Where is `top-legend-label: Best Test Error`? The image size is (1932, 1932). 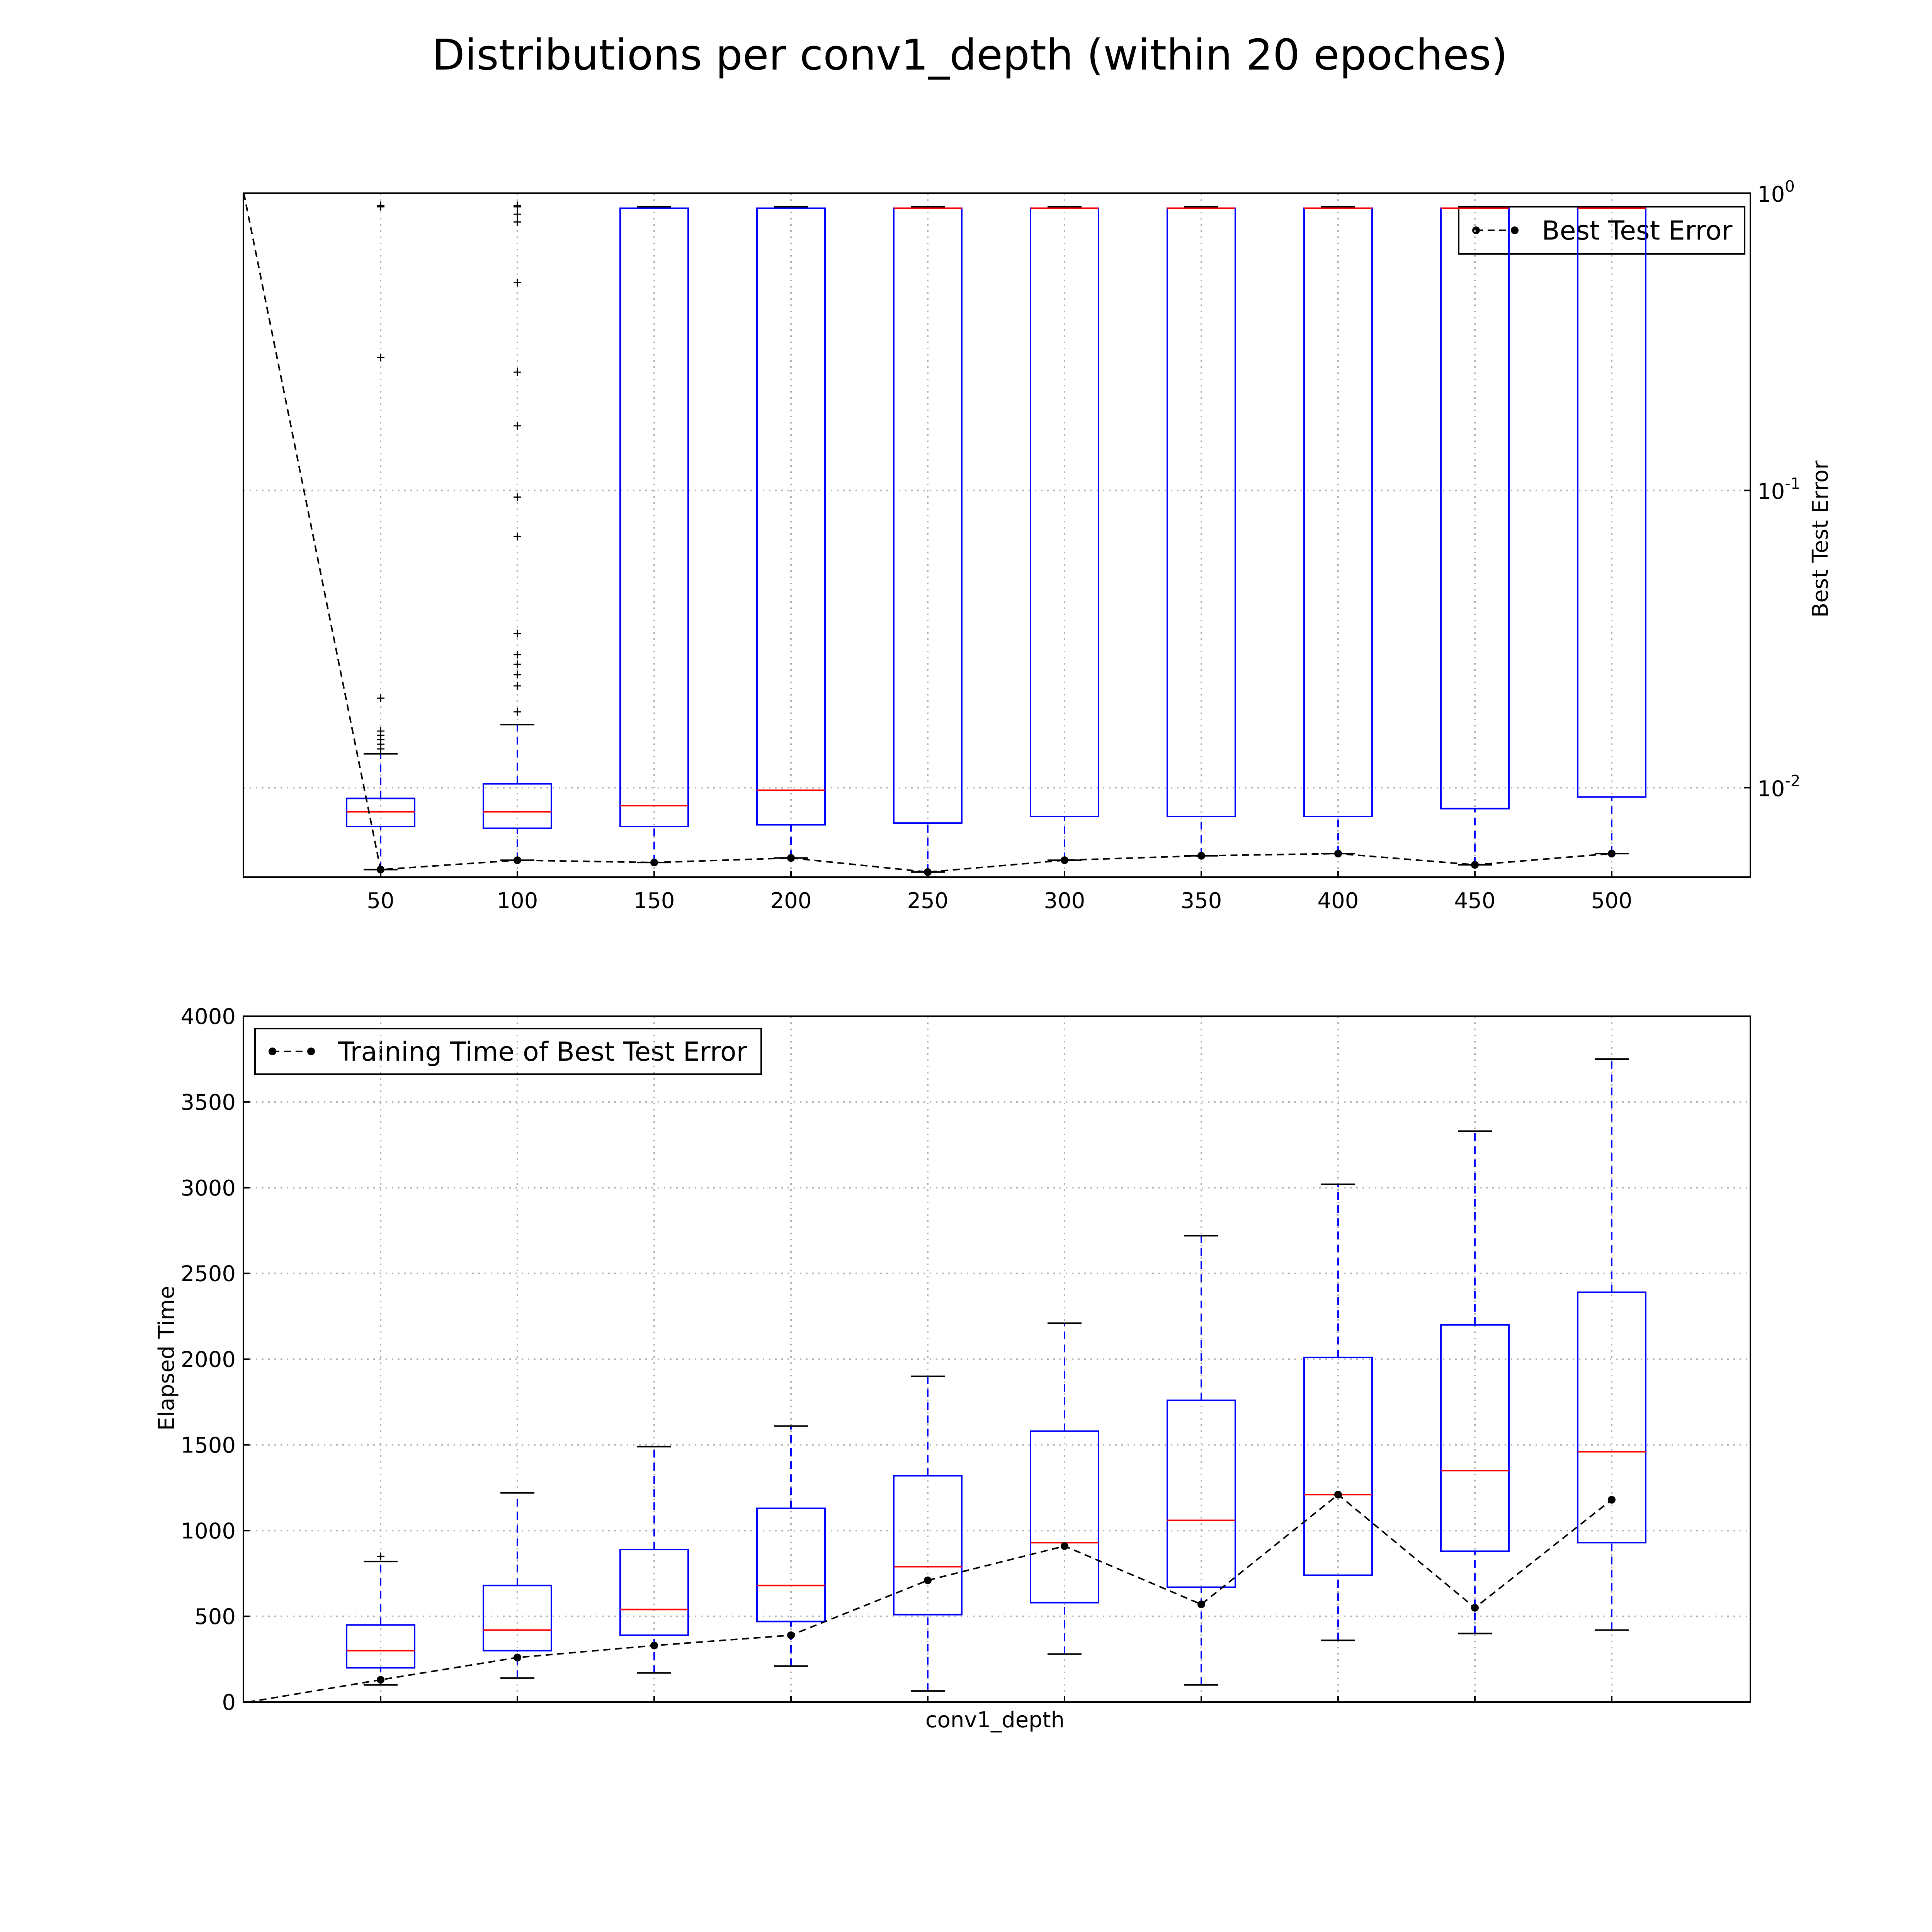 top-legend-label: Best Test Error is located at coordinates (1638, 231).